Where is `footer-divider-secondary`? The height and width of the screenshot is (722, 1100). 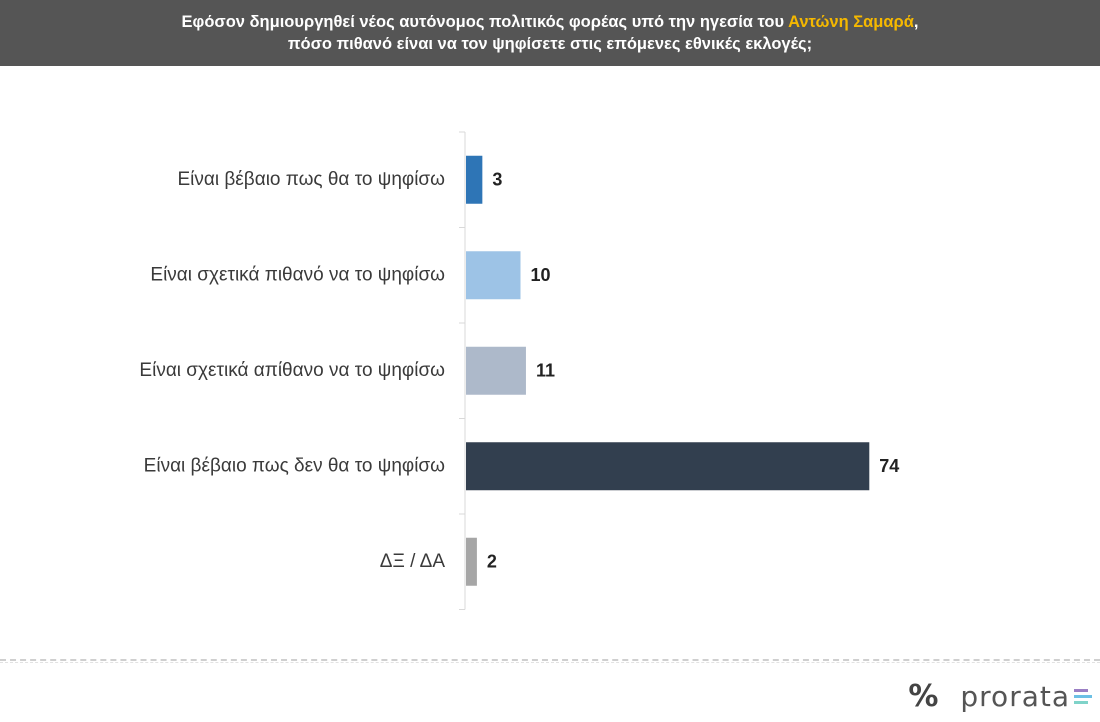 footer-divider-secondary is located at coordinates (550, 662).